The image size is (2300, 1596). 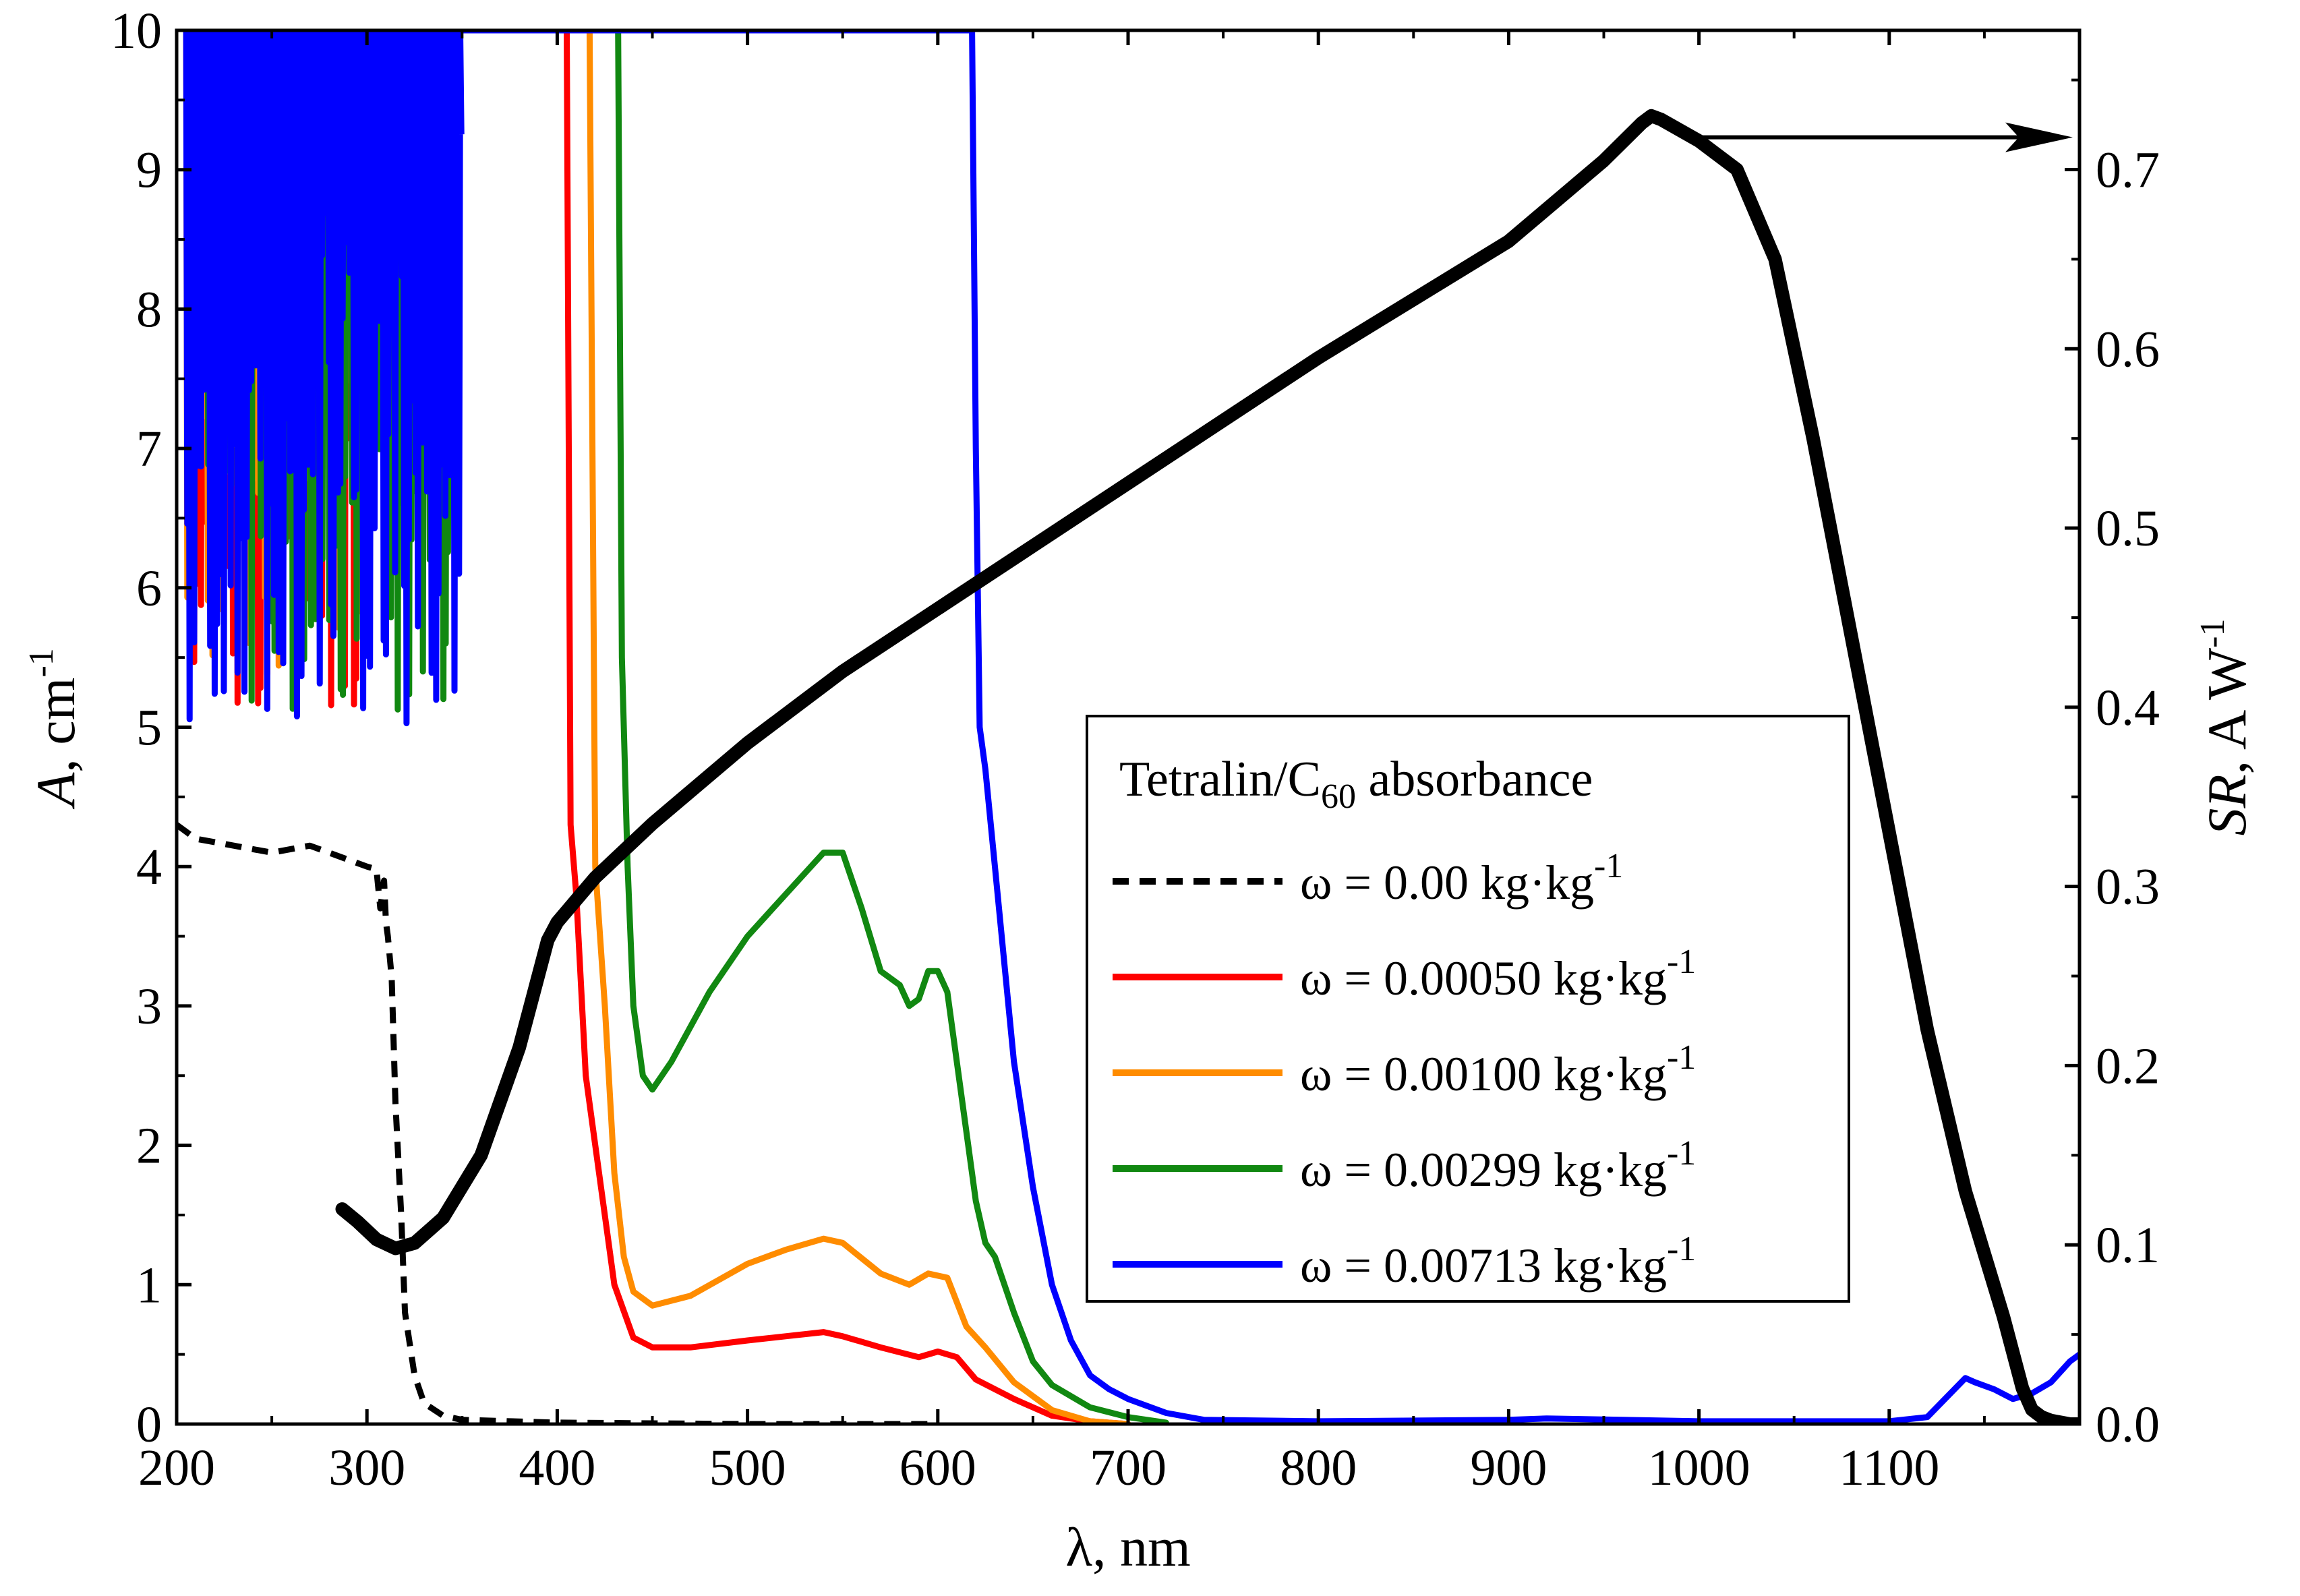 What do you see at coordinates (2128, 887) in the screenshot?
I see `y-right-tick-label-0-3: 0.3` at bounding box center [2128, 887].